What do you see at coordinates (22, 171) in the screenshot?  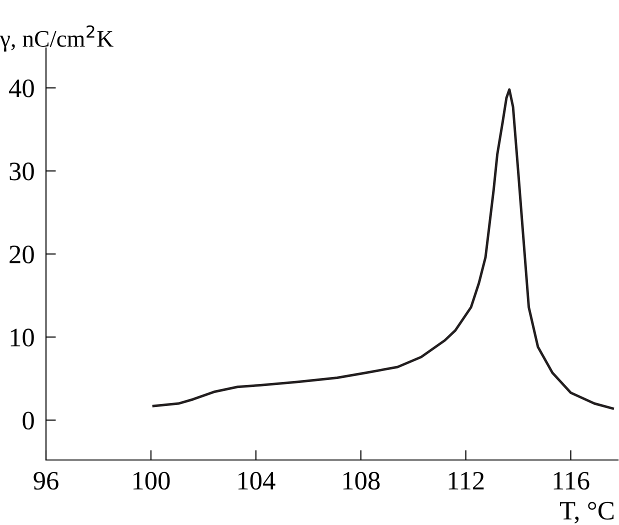 I see `y-tick-label: 30` at bounding box center [22, 171].